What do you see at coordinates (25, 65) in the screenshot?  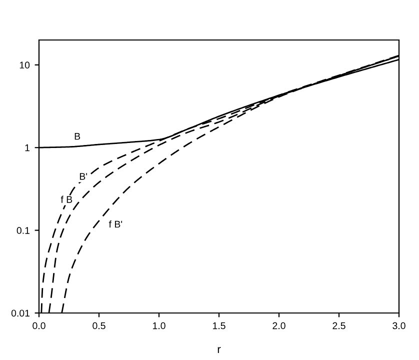 I see `y-tick-label: 10` at bounding box center [25, 65].